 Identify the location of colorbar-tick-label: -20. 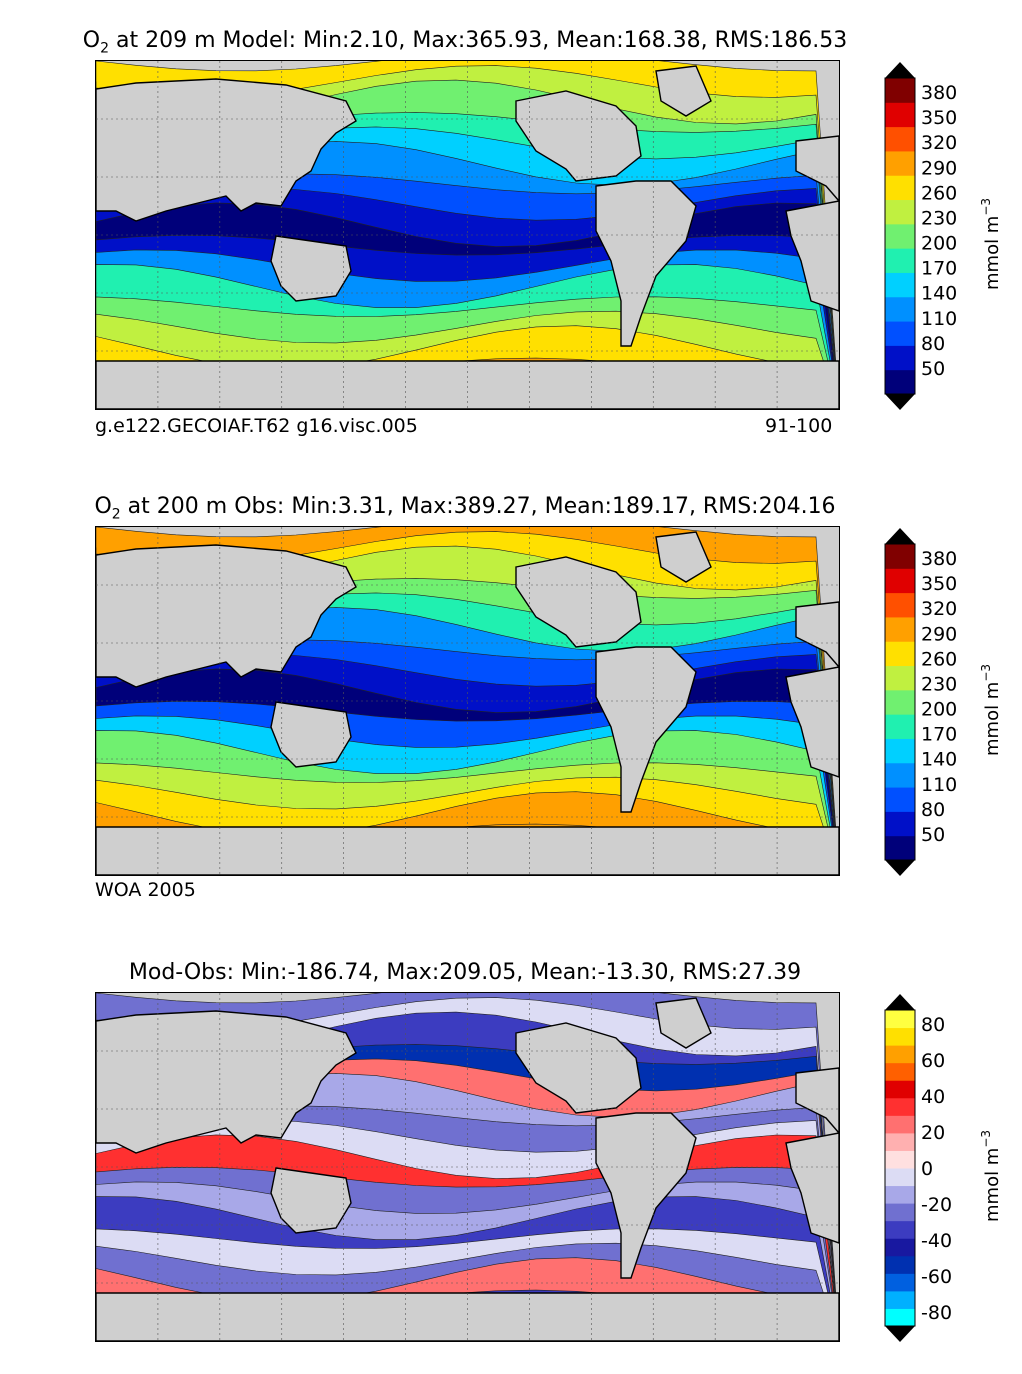
(936, 1205).